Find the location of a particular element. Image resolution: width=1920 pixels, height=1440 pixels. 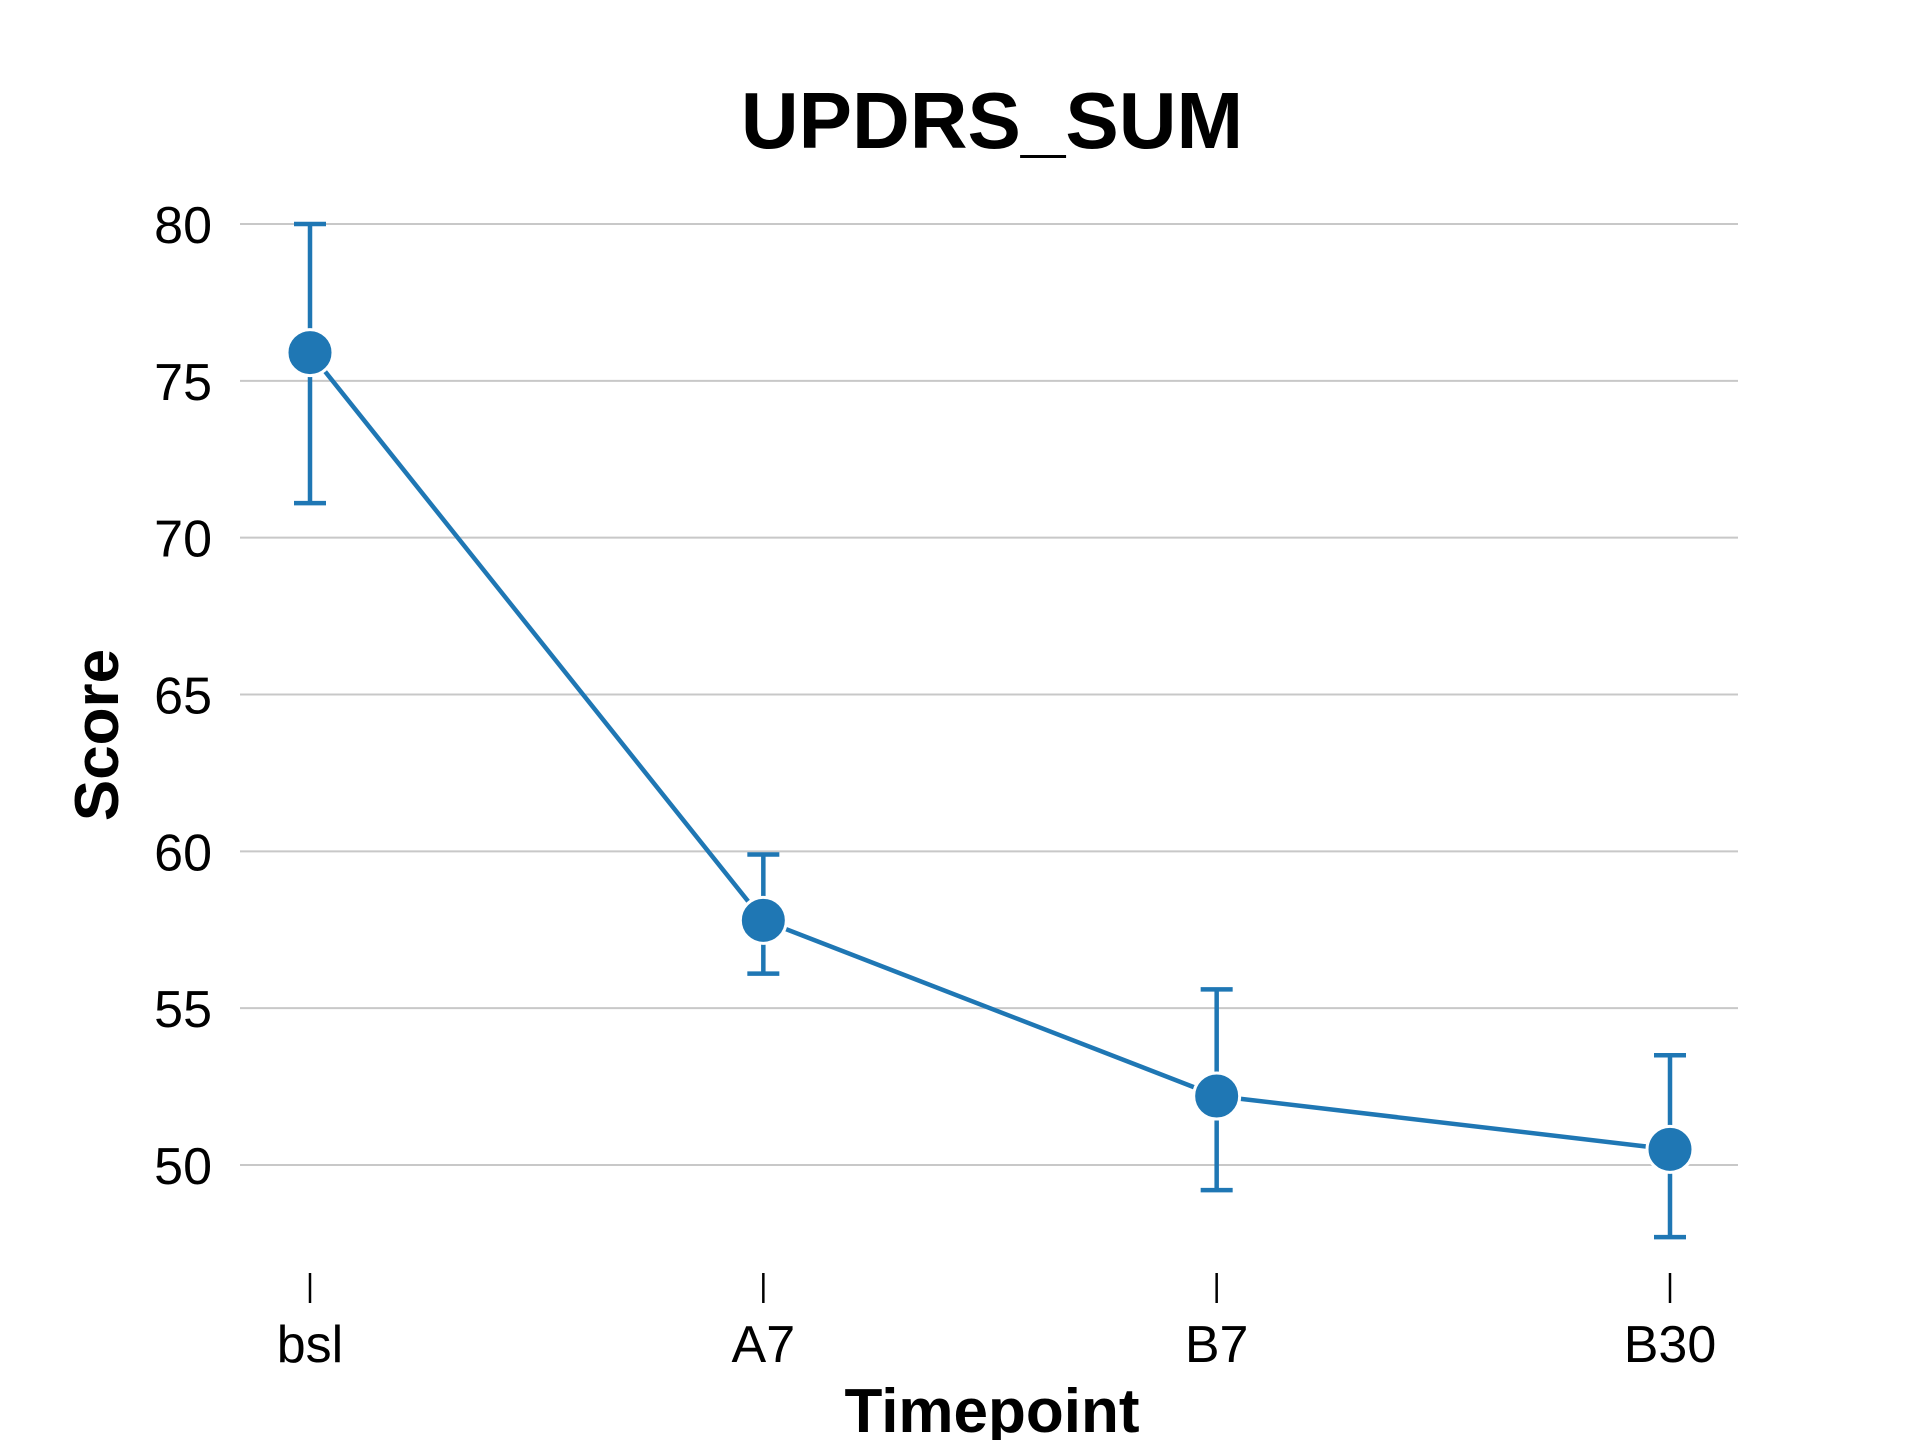

y-tick-label-50: 50 is located at coordinates (183, 1167).